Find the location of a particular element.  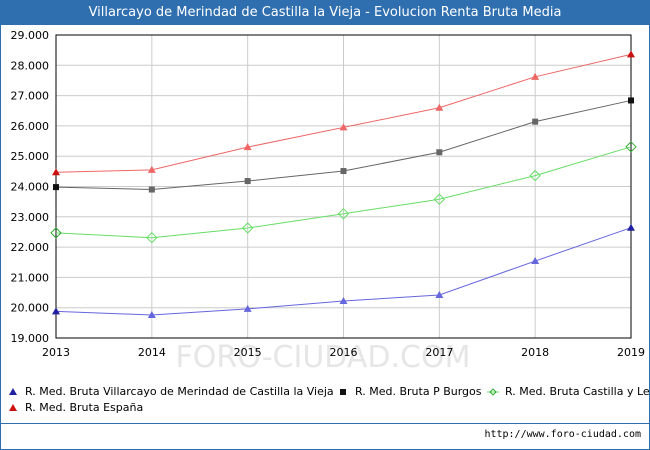

y-tick-label: 25.000 is located at coordinates (30, 156).